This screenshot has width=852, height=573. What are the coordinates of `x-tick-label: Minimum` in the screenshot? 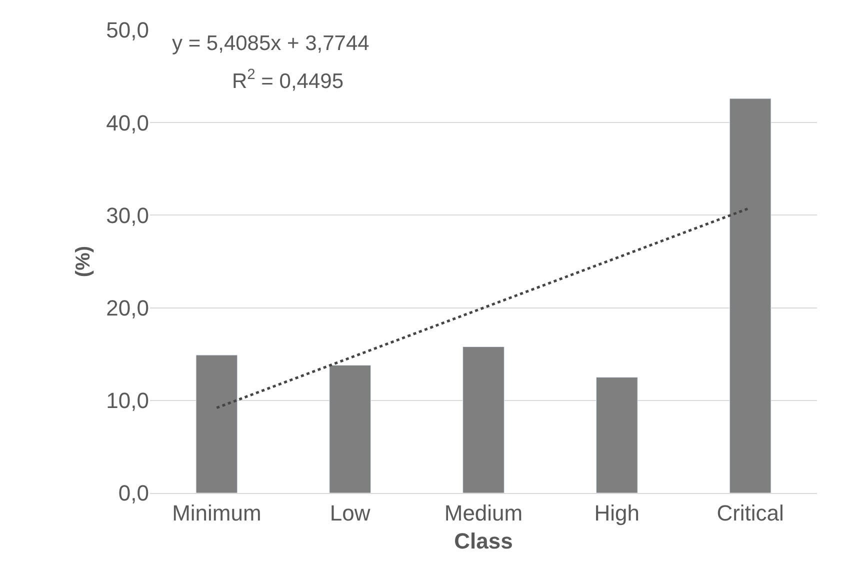 It's located at (217, 513).